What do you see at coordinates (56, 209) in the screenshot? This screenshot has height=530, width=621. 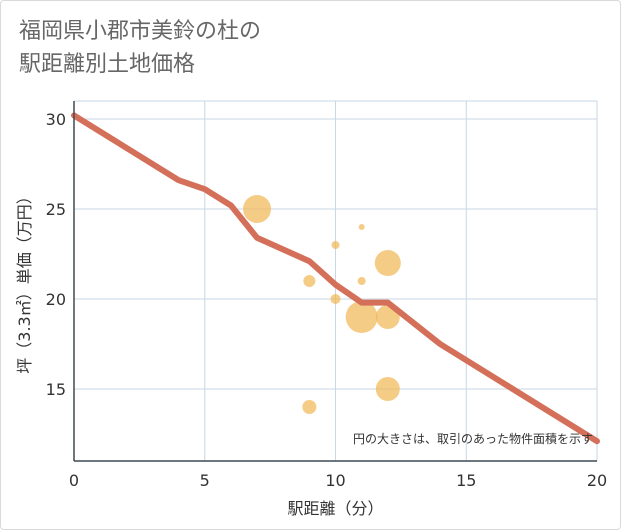 I see `y-tick-label: 25` at bounding box center [56, 209].